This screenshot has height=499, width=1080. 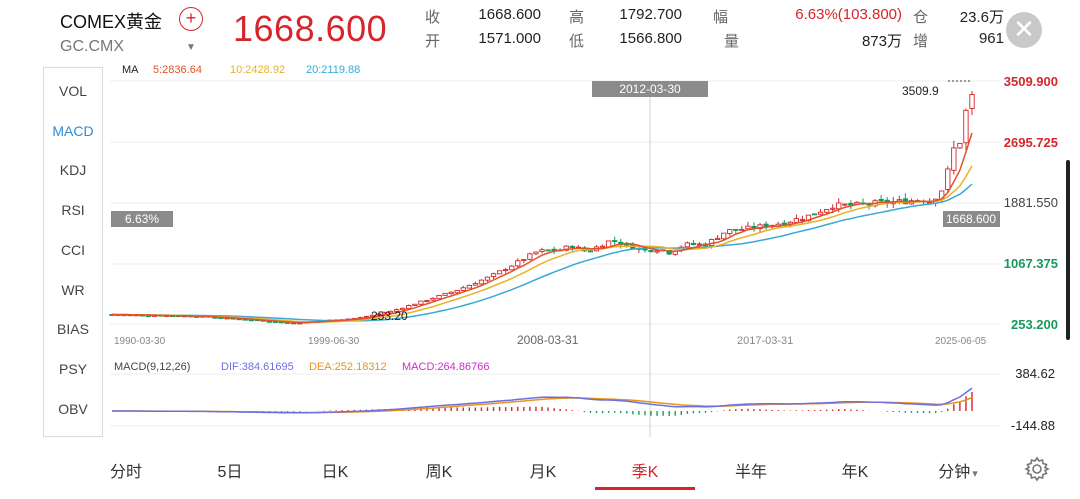 I want to click on close-button: ✕, so click(x=1024, y=30).